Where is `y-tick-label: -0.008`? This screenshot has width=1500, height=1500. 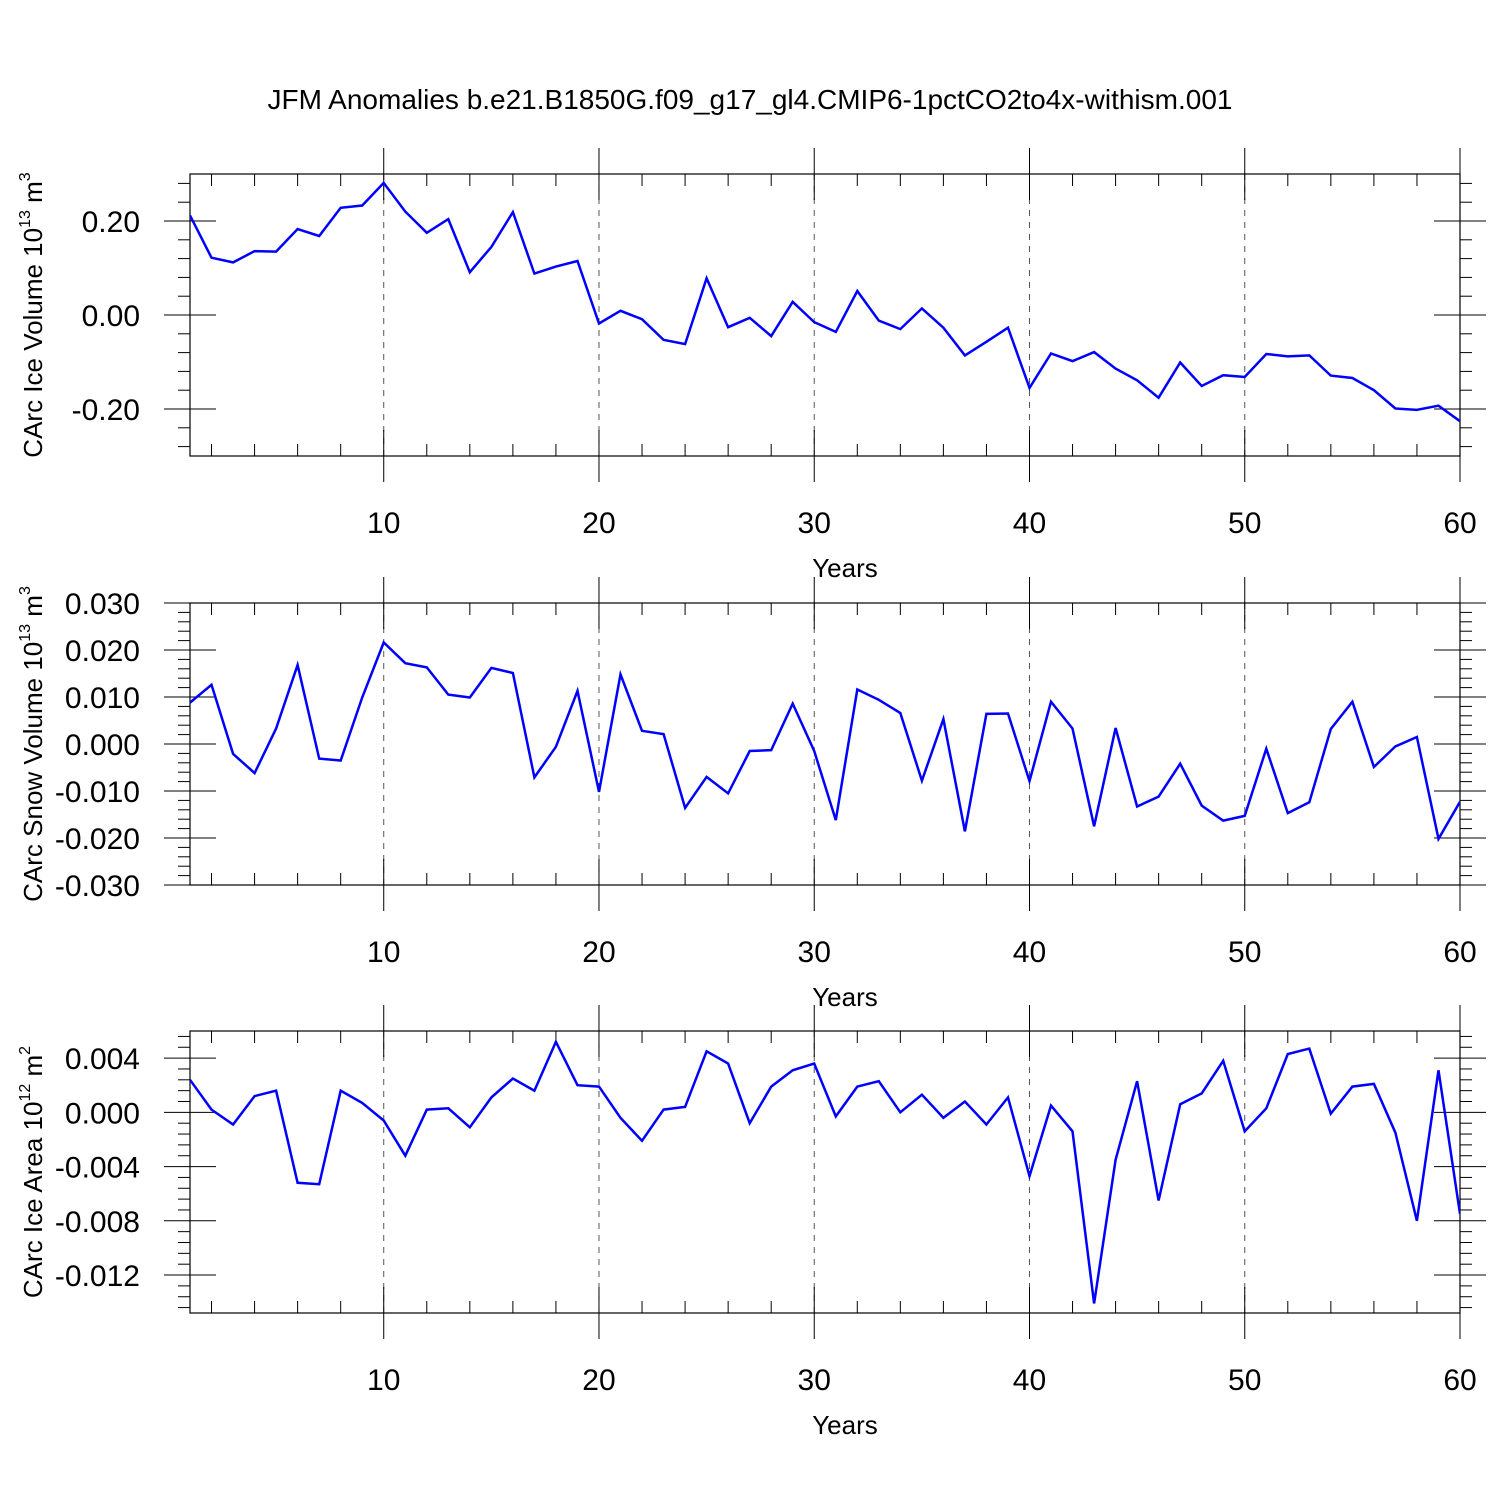 y-tick-label: -0.008 is located at coordinates (97, 1222).